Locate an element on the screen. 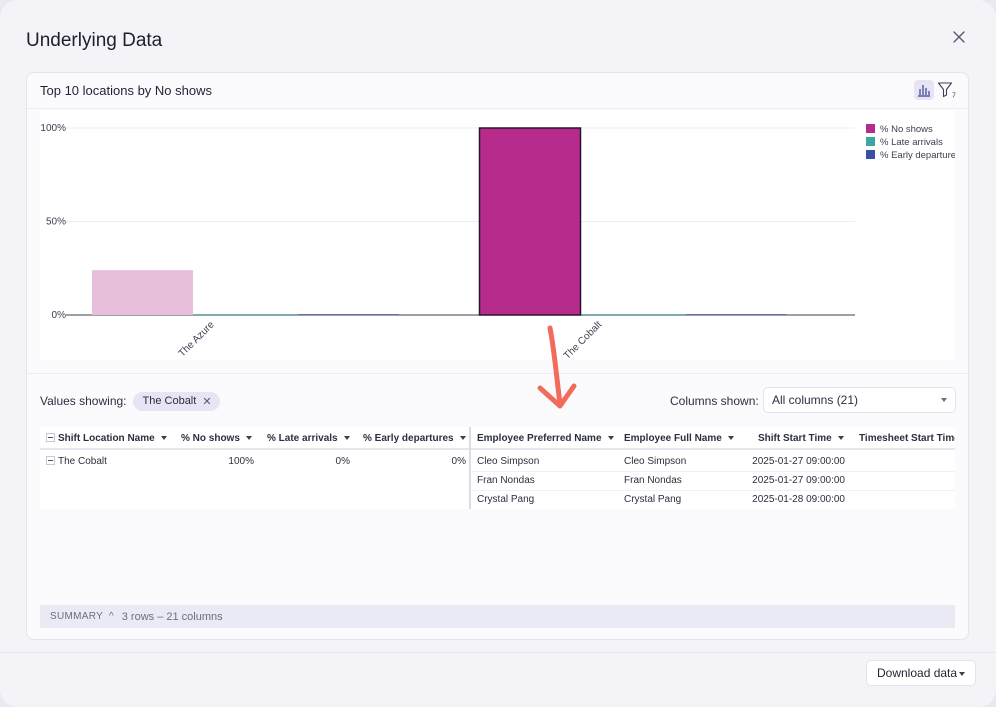 The width and height of the screenshot is (996, 707). header-timesheet-start: Timesheet Start Time is located at coordinates (907, 438).